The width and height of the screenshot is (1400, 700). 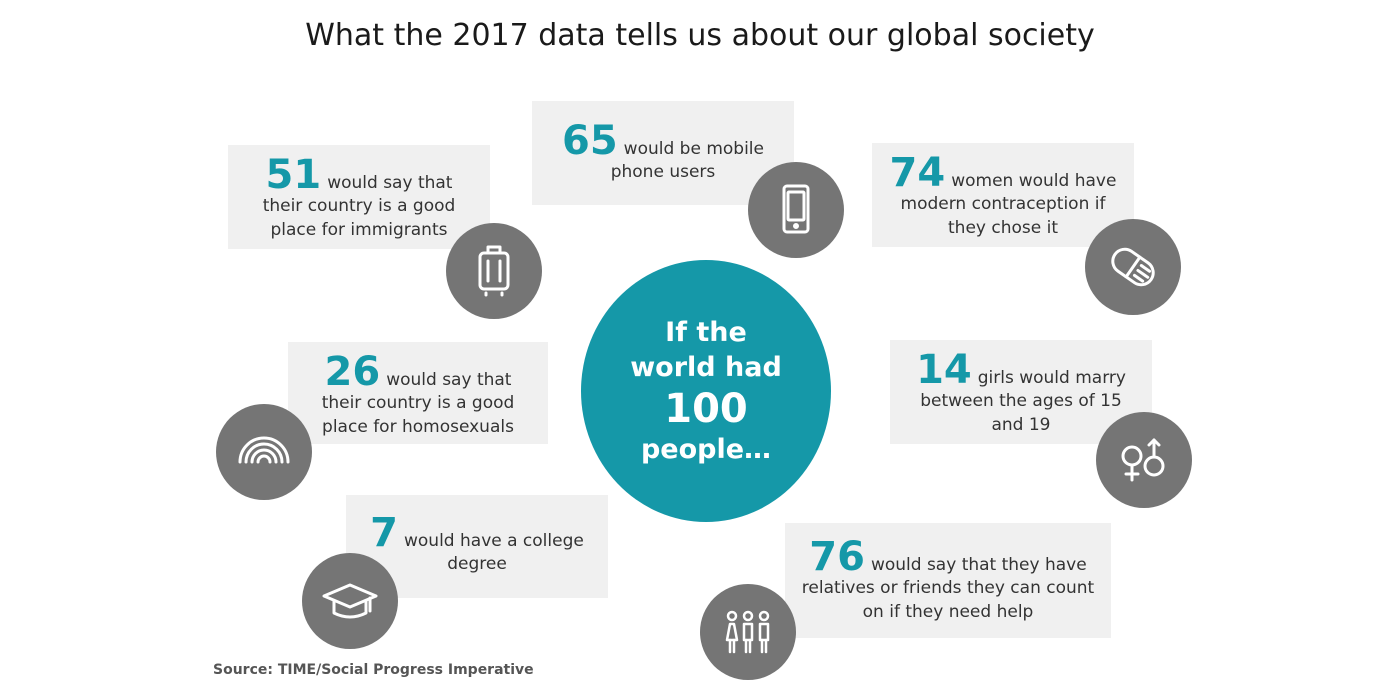 What do you see at coordinates (373, 670) in the screenshot?
I see `source-note: Source: TIME/Social Progress Imperative` at bounding box center [373, 670].